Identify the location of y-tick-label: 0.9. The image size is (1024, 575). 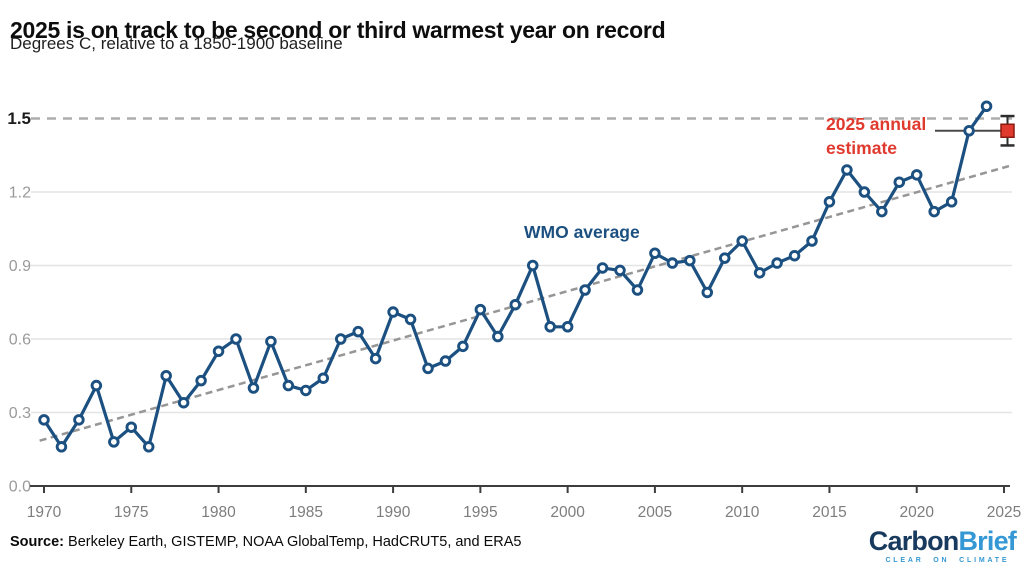
(20, 266).